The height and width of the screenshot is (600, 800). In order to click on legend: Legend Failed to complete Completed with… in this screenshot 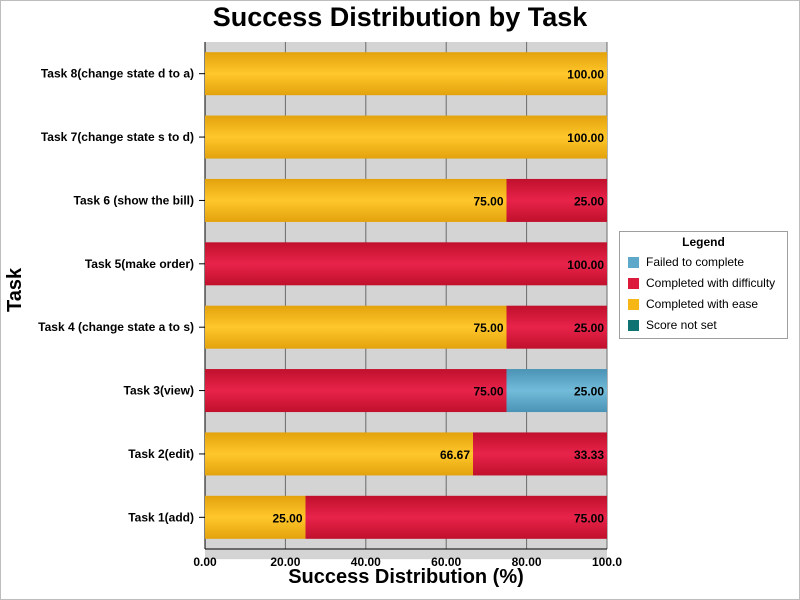, I will do `click(703, 285)`.